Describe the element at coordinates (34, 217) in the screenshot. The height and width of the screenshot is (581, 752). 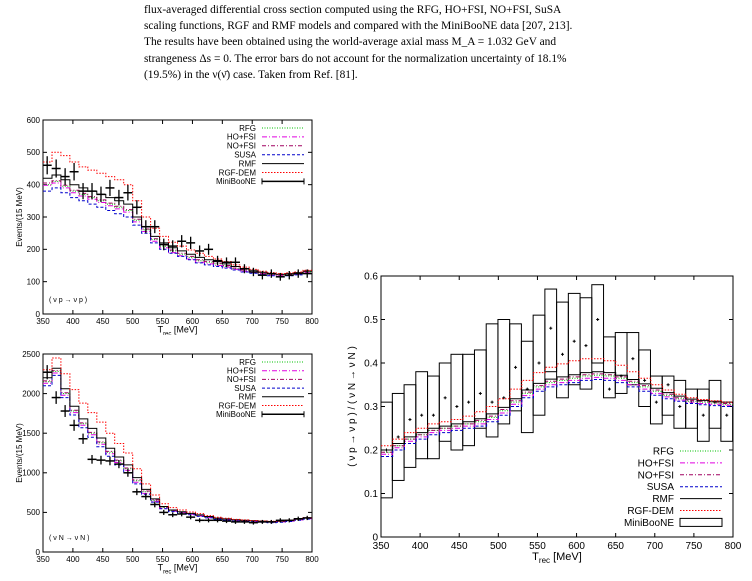
I see `y-tick-label: 300` at that location.